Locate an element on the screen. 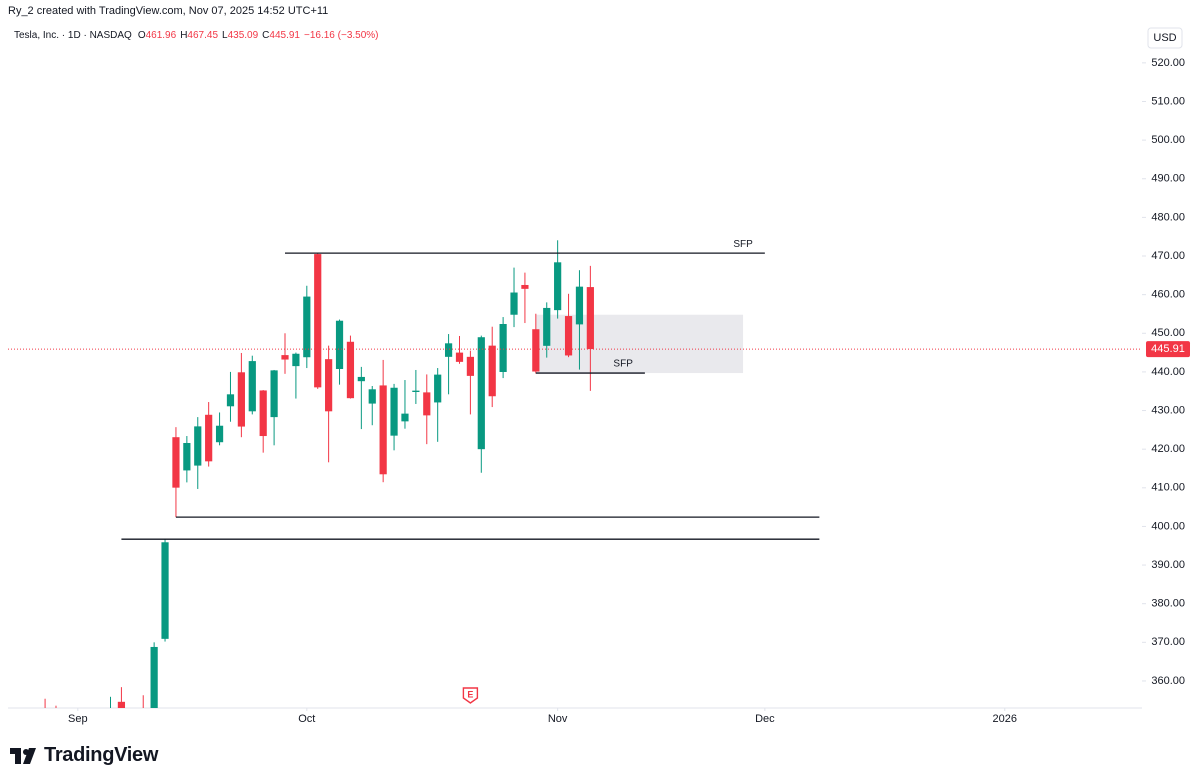 Image resolution: width=1200 pixels, height=782 pixels. change: −16.16 (−3.50%) is located at coordinates (341, 35).